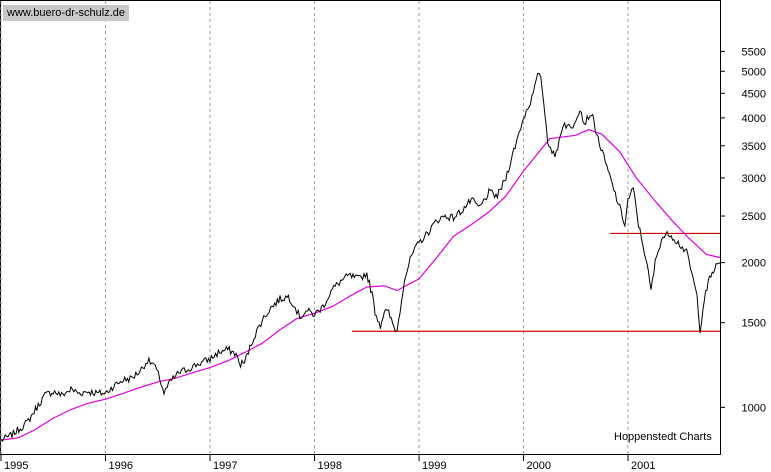  Describe the element at coordinates (754, 264) in the screenshot. I see `y-tick-label-2000: 2000` at that location.